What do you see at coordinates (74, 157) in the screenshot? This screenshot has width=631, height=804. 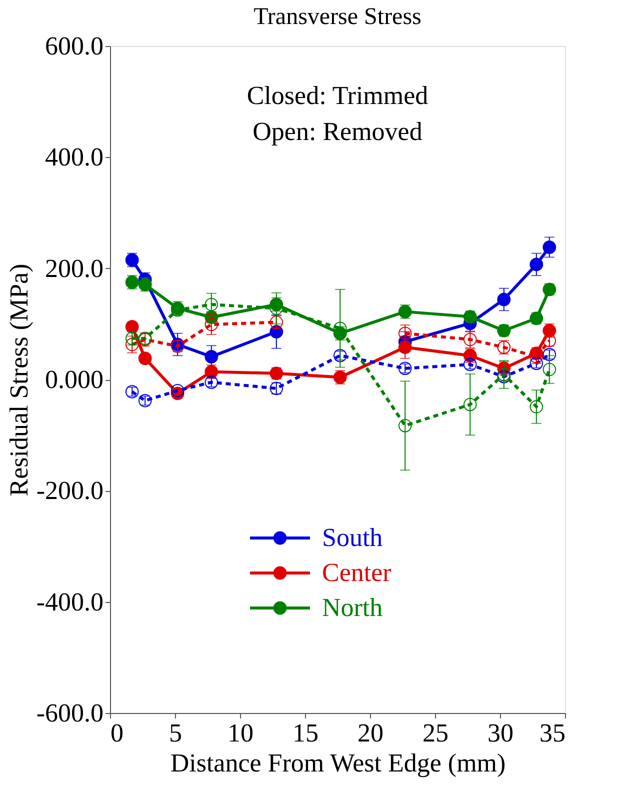 I see `y-tick-label: 400.0` at bounding box center [74, 157].